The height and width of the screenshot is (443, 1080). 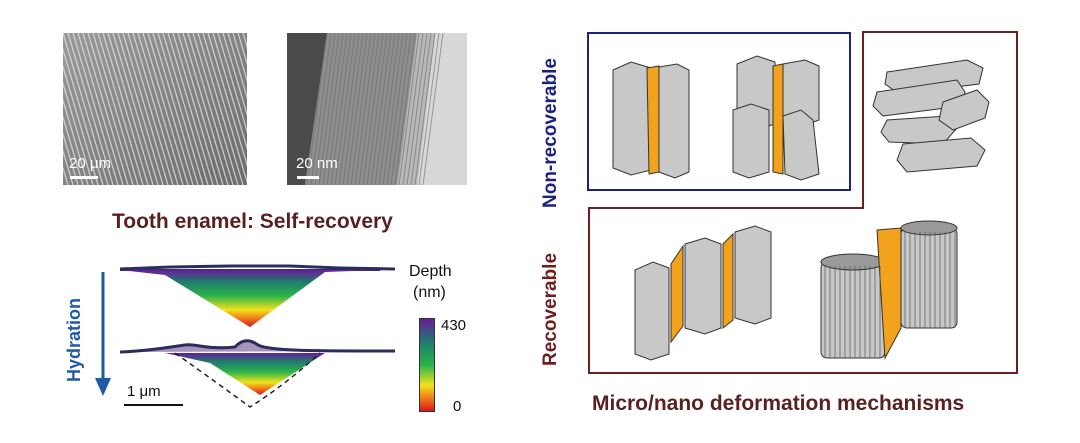 I want to click on hydration-label: Hydration, so click(x=74, y=339).